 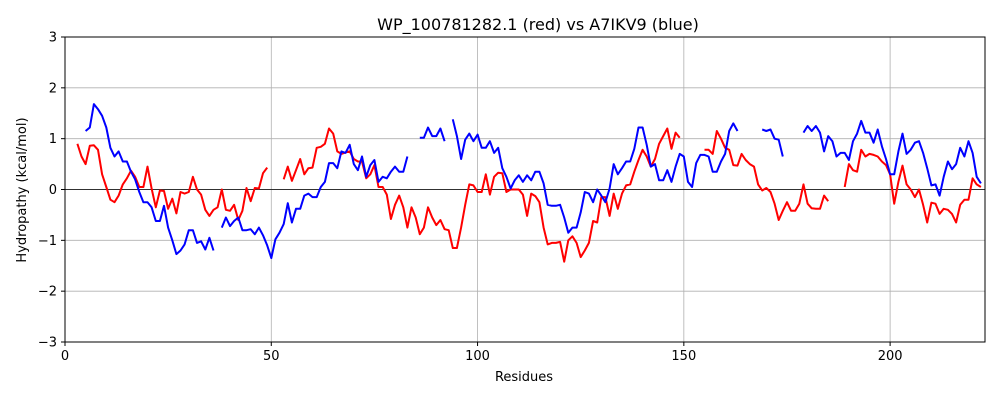 What do you see at coordinates (53, 38) in the screenshot?
I see `y-tick-label: 3` at bounding box center [53, 38].